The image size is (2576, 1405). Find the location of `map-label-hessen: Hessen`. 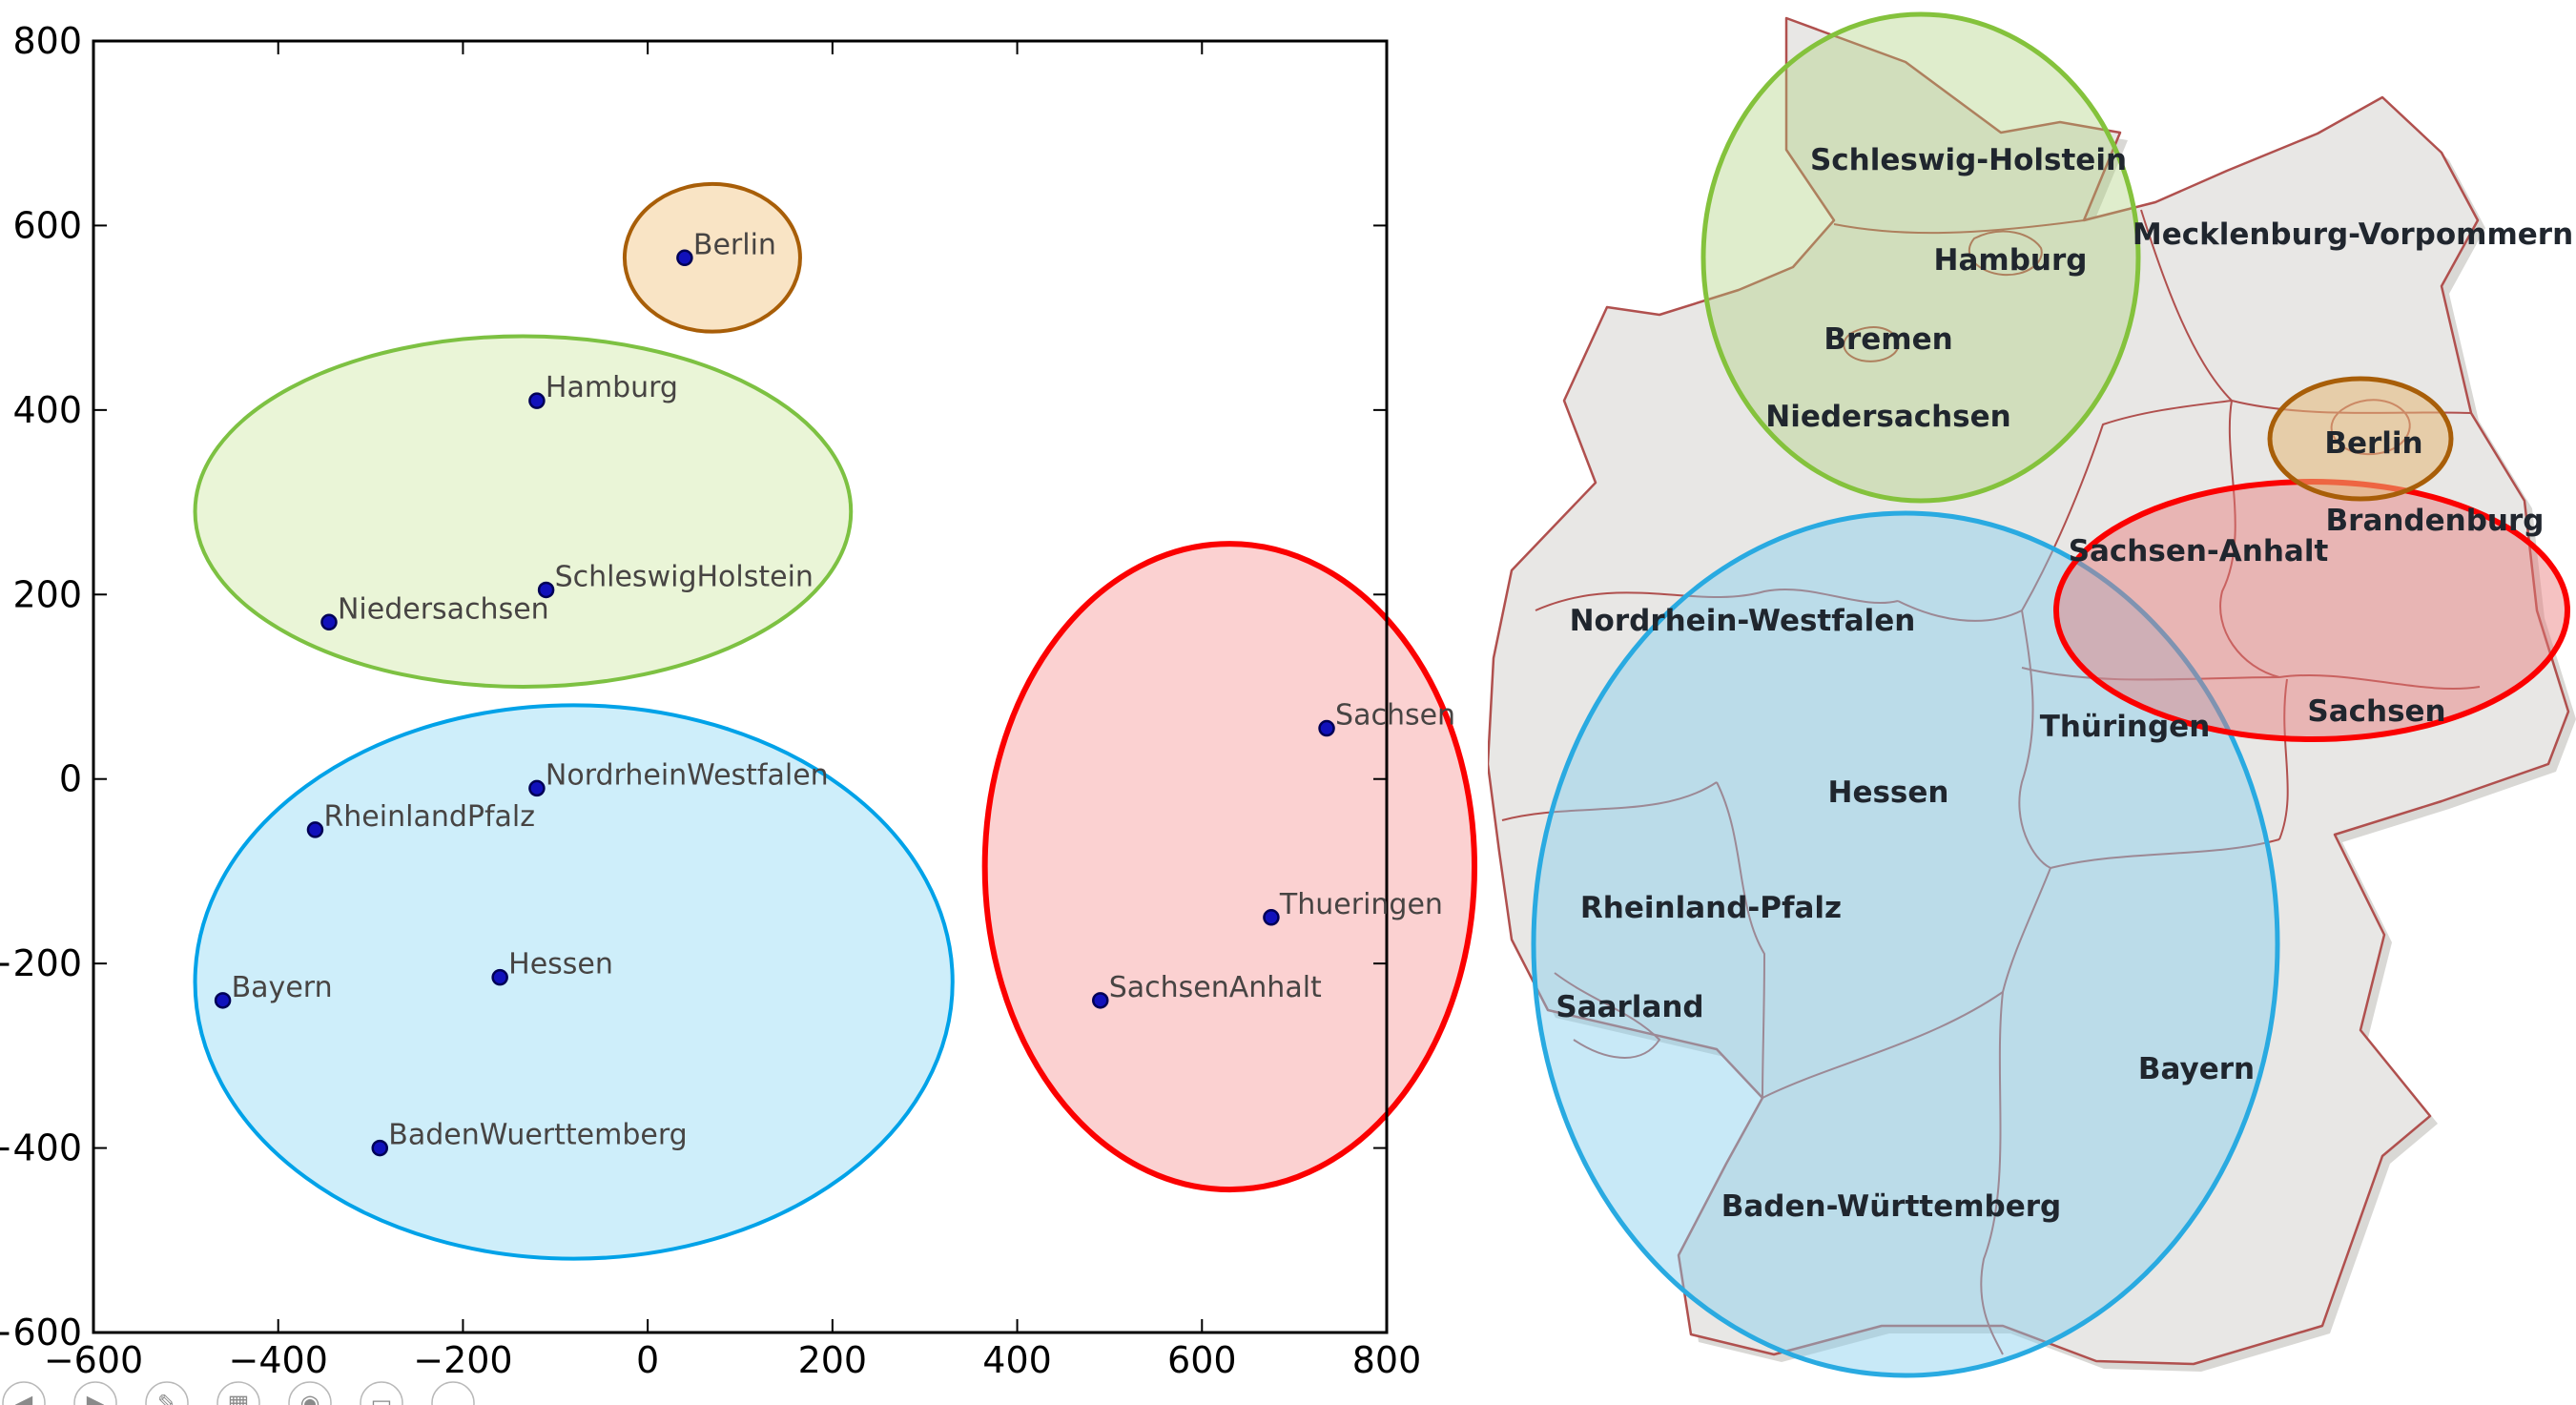

map-label-hessen: Hessen is located at coordinates (1888, 792).